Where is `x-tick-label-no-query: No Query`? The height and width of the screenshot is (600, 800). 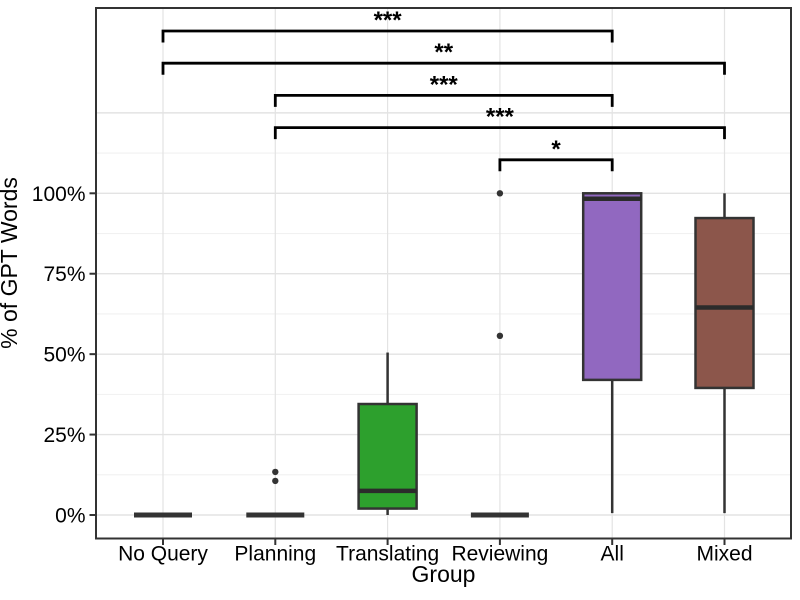
x-tick-label-no-query: No Query is located at coordinates (163, 554).